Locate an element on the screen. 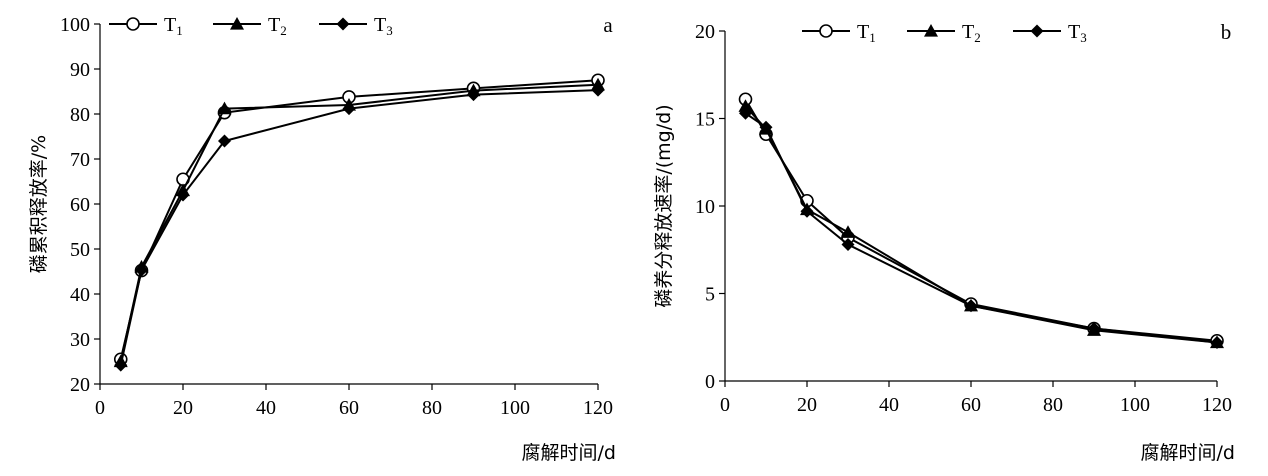  y-axis-title: 磷累积释放率/% is located at coordinates (39, 204).